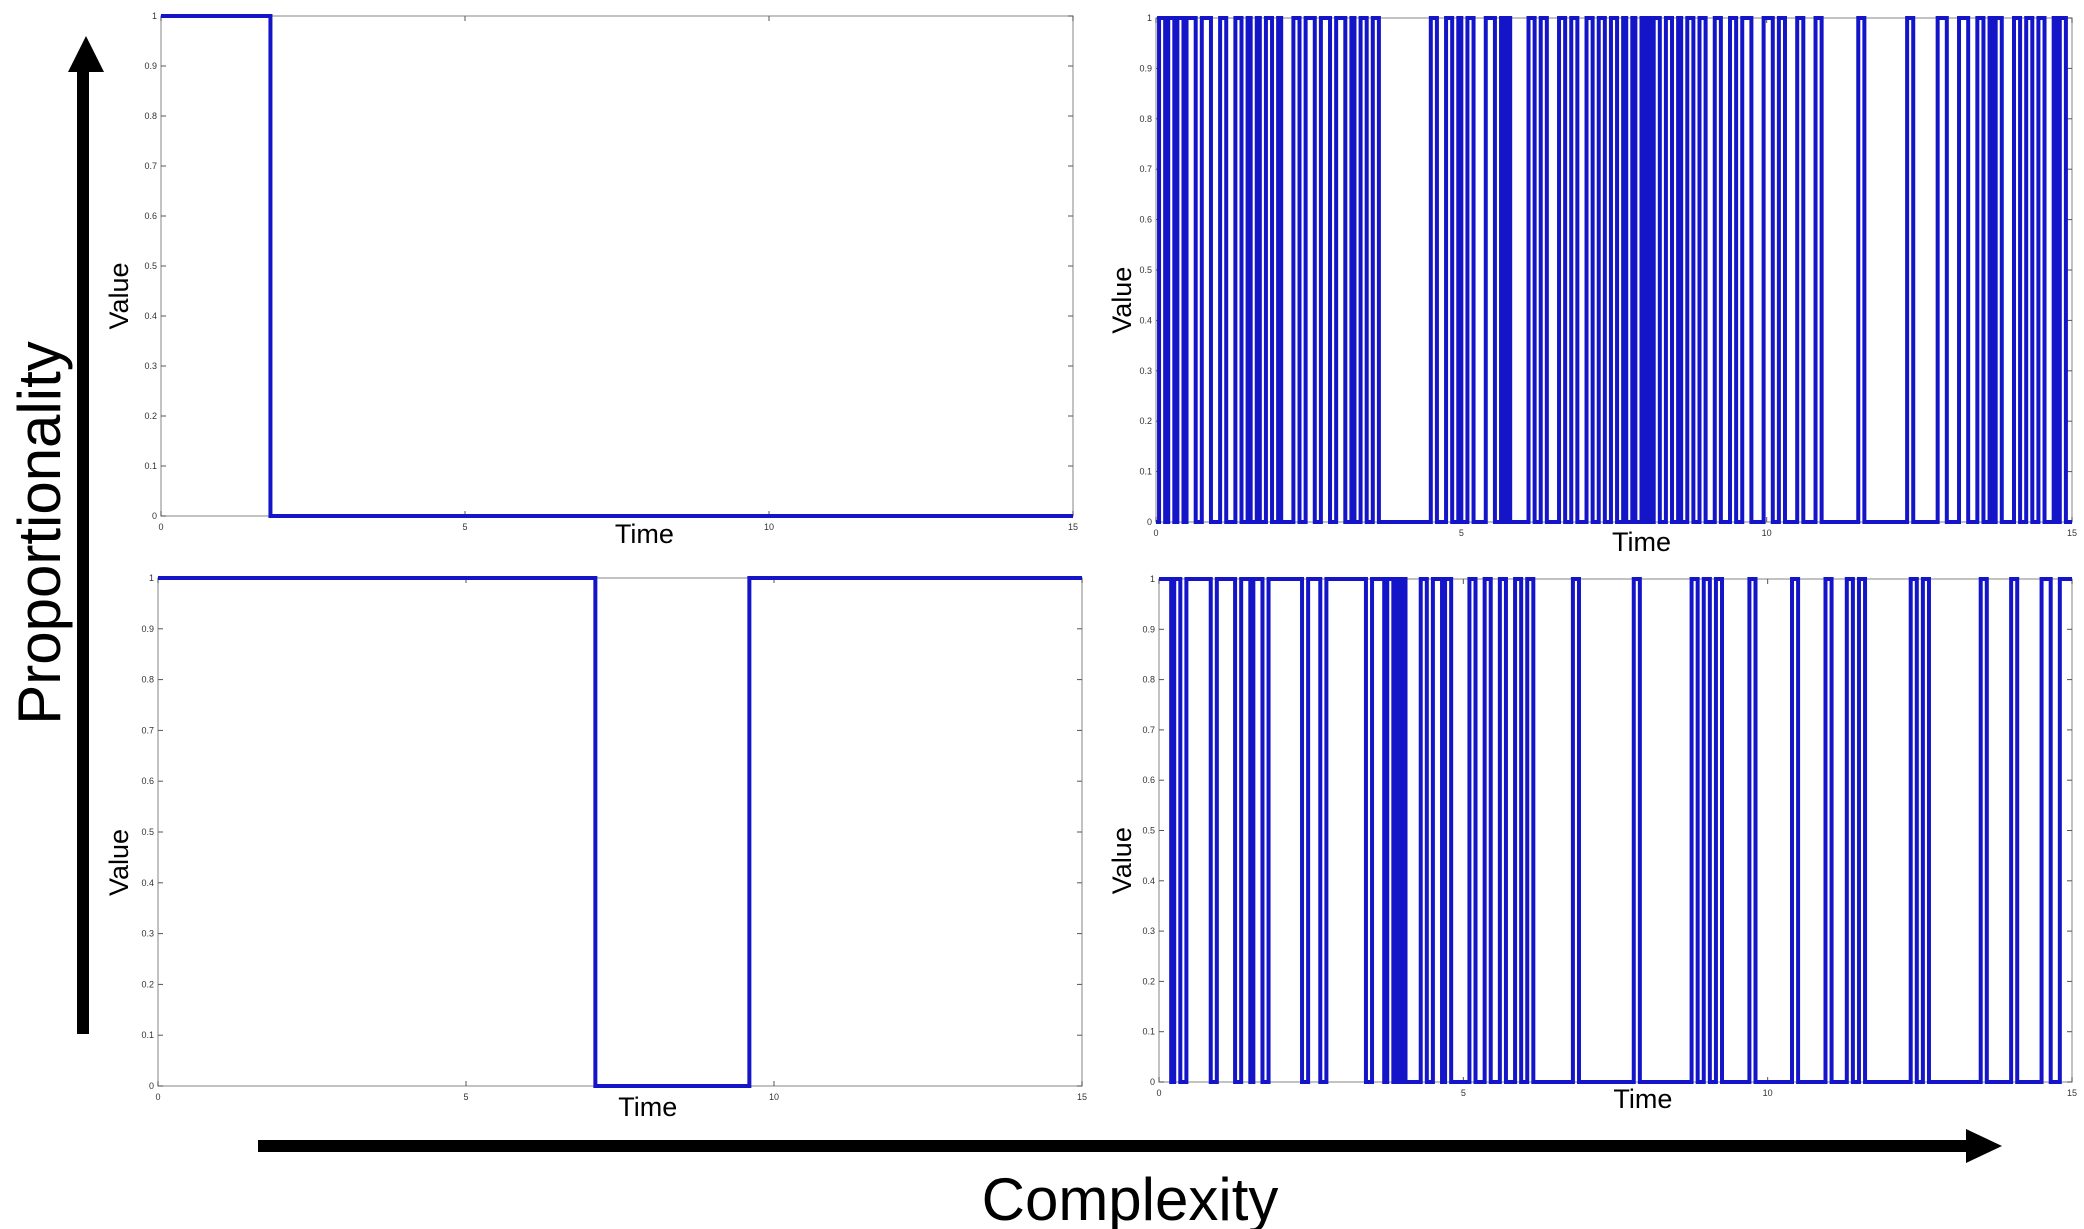 The width and height of the screenshot is (2084, 1229). I want to click on complexity-arrow-head-icon, so click(1984, 1146).